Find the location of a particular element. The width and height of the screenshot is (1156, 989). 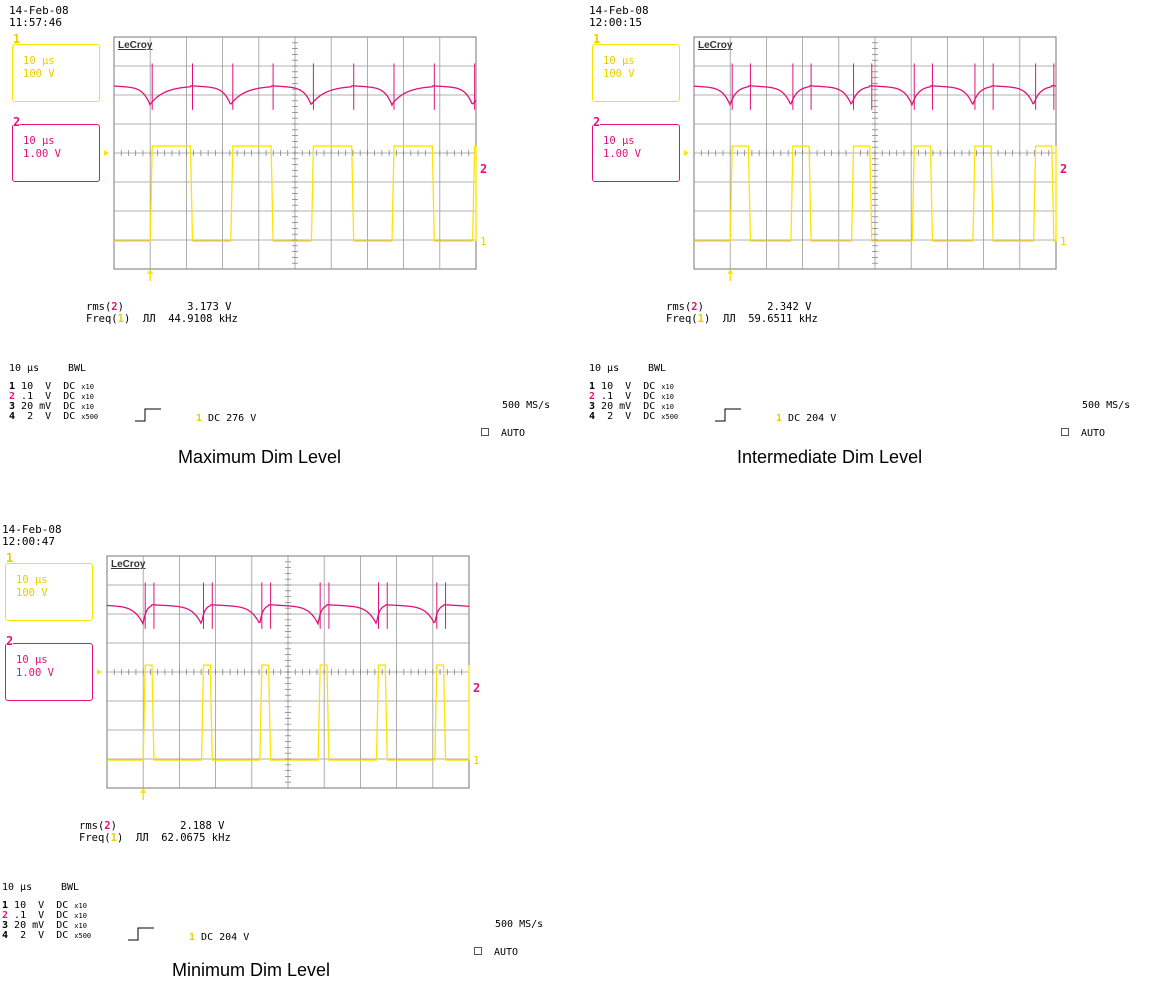

panel-caption: Minimum Dim Level is located at coordinates (251, 970).